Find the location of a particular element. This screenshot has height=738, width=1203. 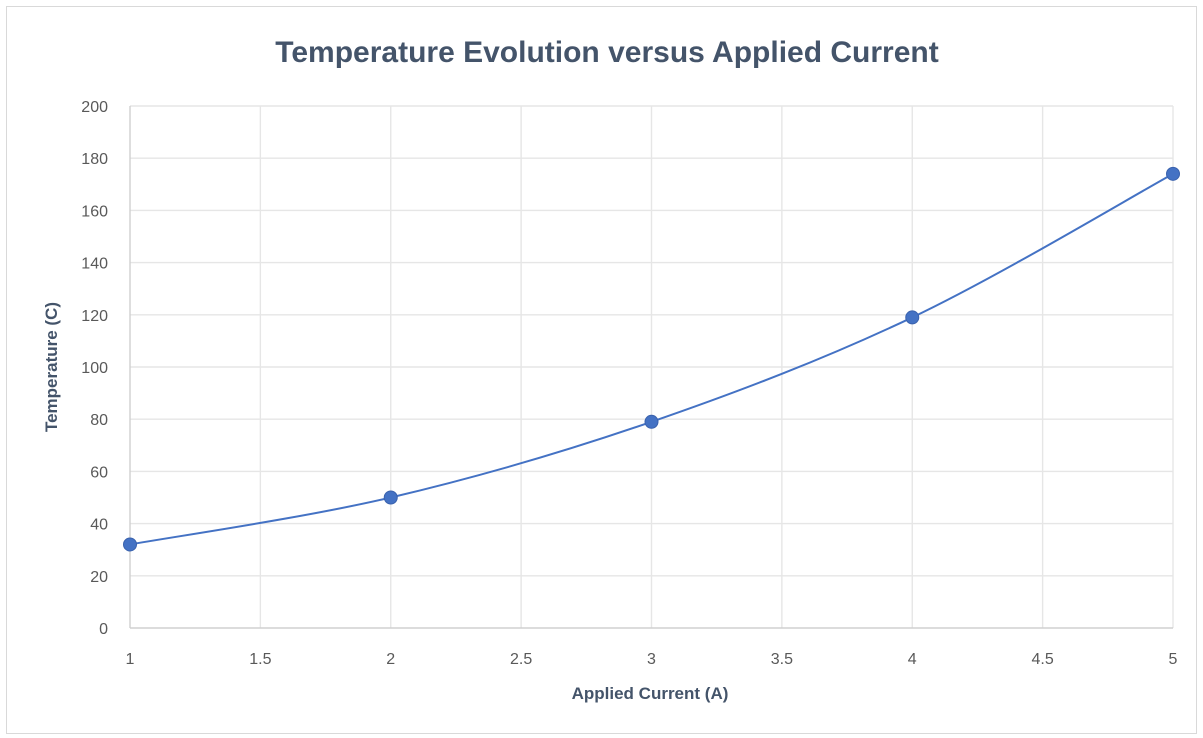

x-tick-label: 4.5 is located at coordinates (1043, 659).